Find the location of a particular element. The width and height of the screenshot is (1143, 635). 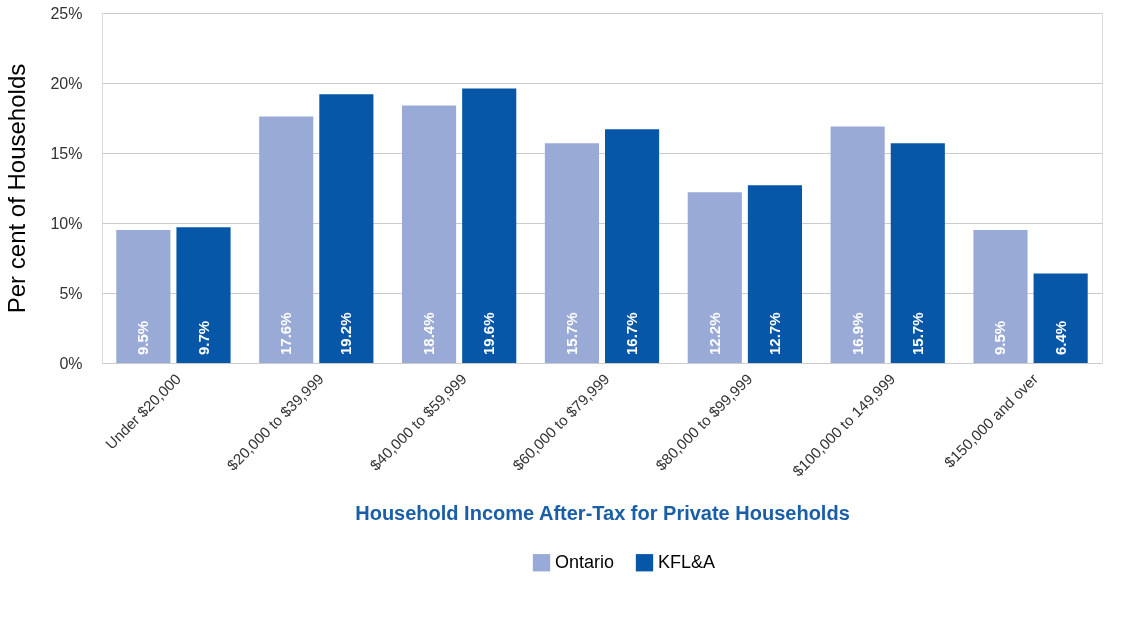

data-label: 17.6% is located at coordinates (286, 333).